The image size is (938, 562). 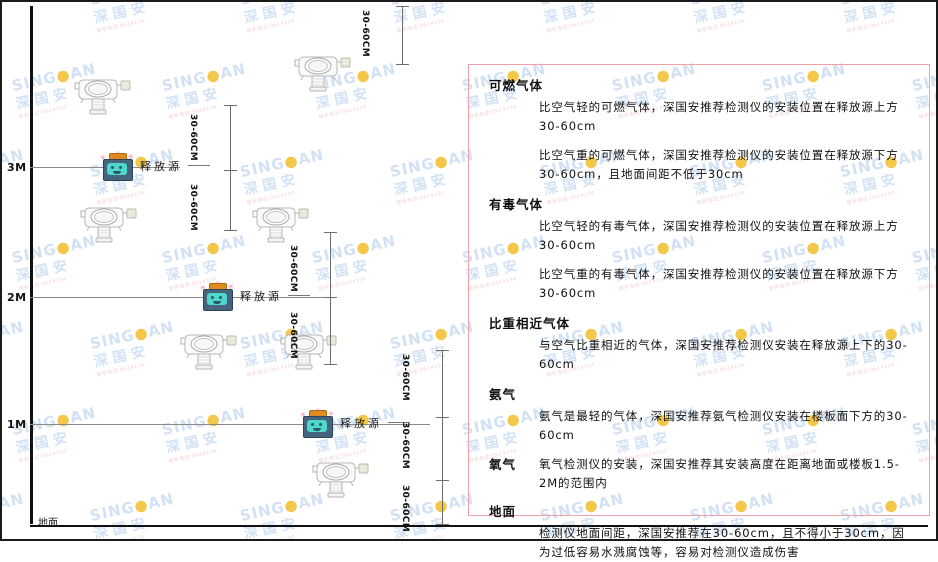 What do you see at coordinates (31, 265) in the screenshot?
I see `vertical-axis` at bounding box center [31, 265].